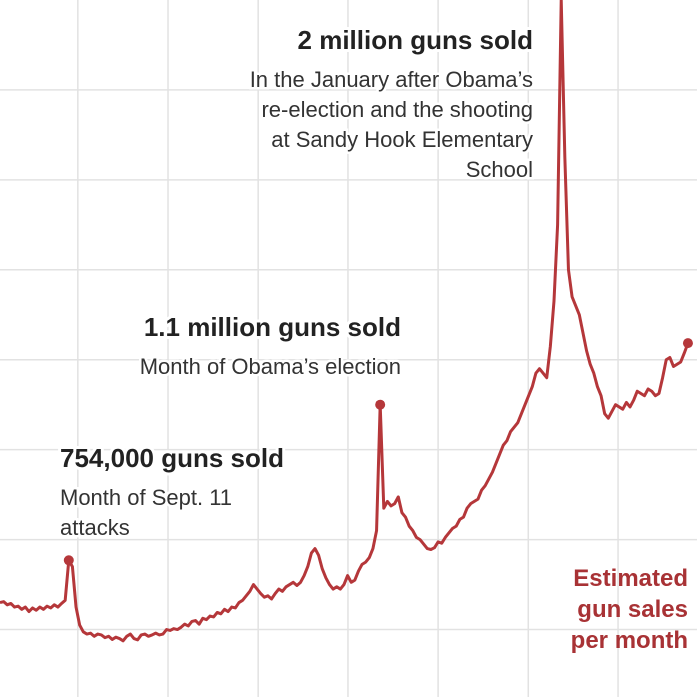  Describe the element at coordinates (402, 139) in the screenshot. I see `annotation-text: at Sandy Hook Elementary` at that location.